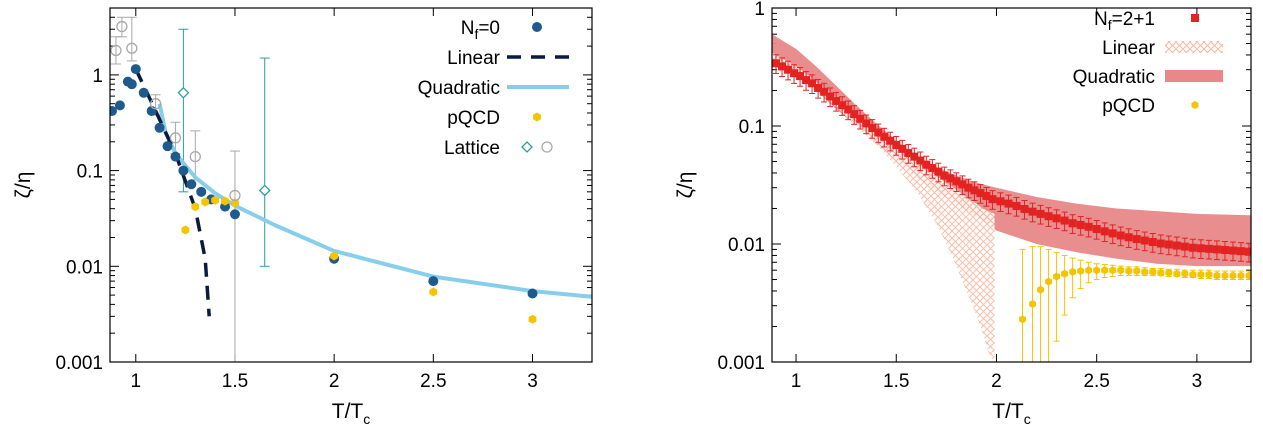 The width and height of the screenshot is (1263, 447). What do you see at coordinates (23, 185) in the screenshot?
I see `y-axis-label: ζ/η` at bounding box center [23, 185].